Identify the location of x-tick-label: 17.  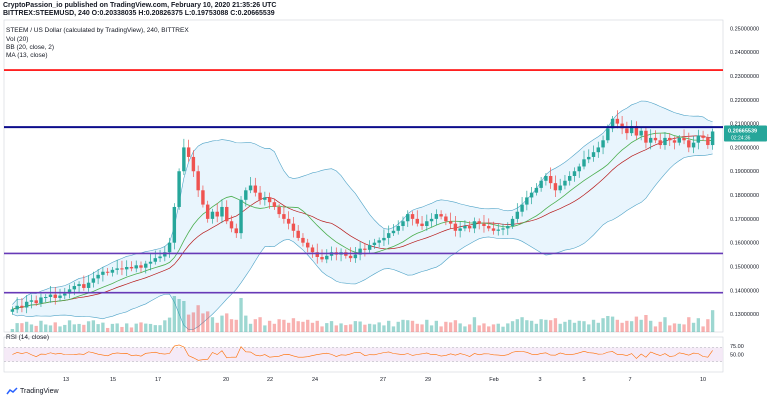
(158, 380).